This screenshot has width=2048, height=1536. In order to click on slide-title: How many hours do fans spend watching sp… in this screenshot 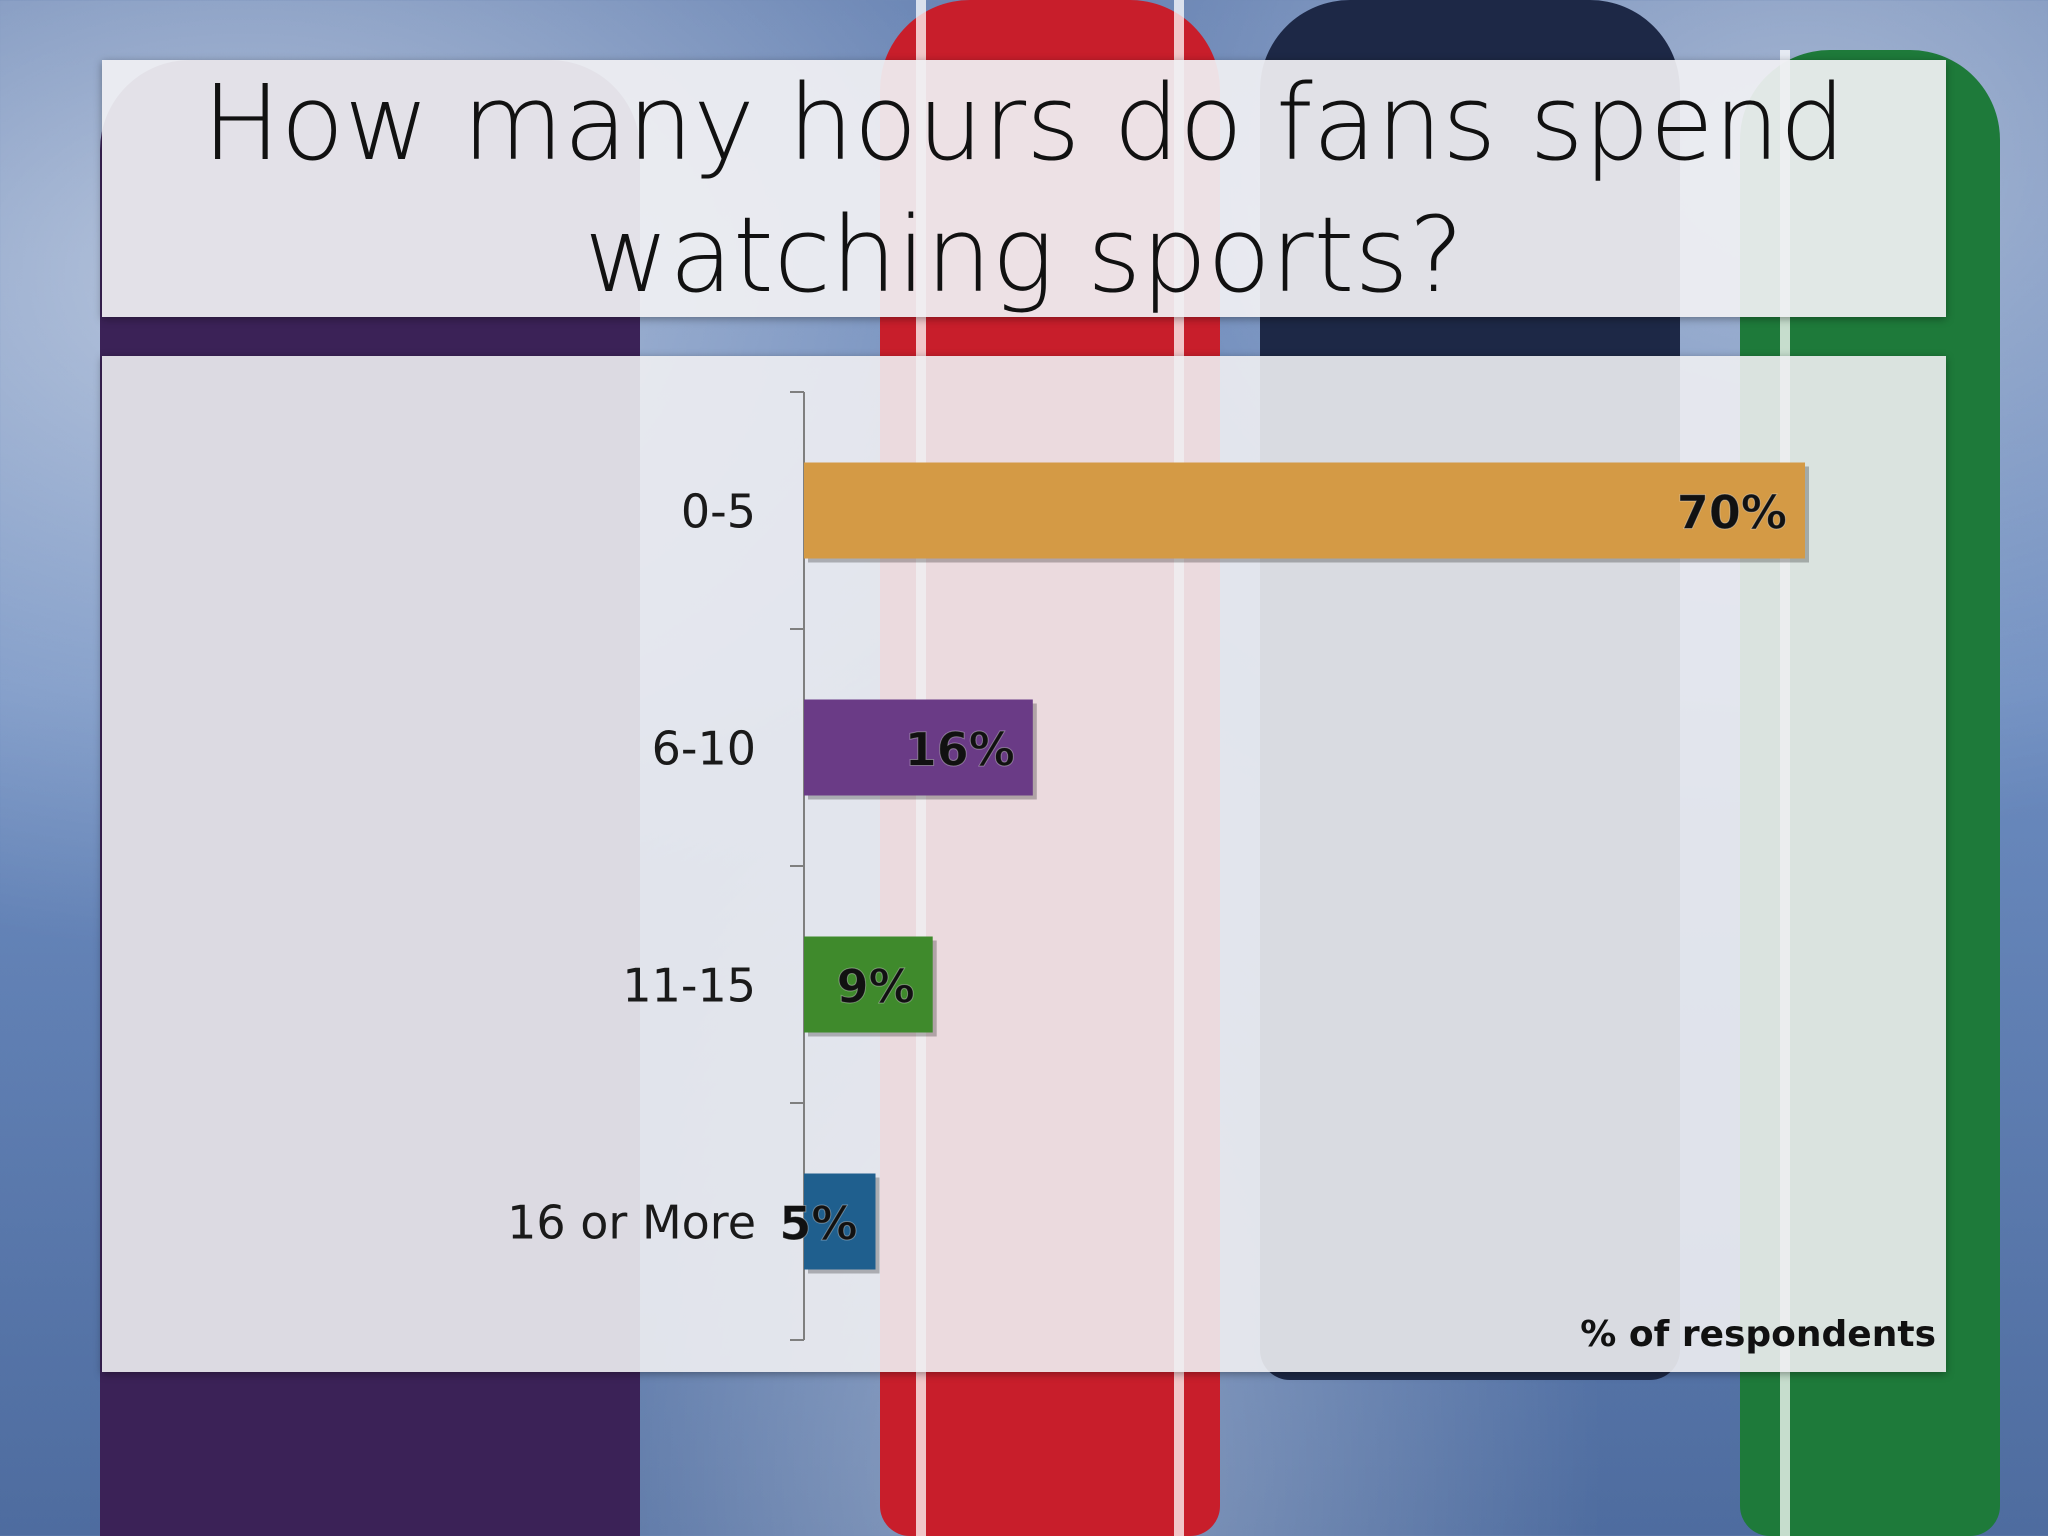, I will do `click(1024, 189)`.